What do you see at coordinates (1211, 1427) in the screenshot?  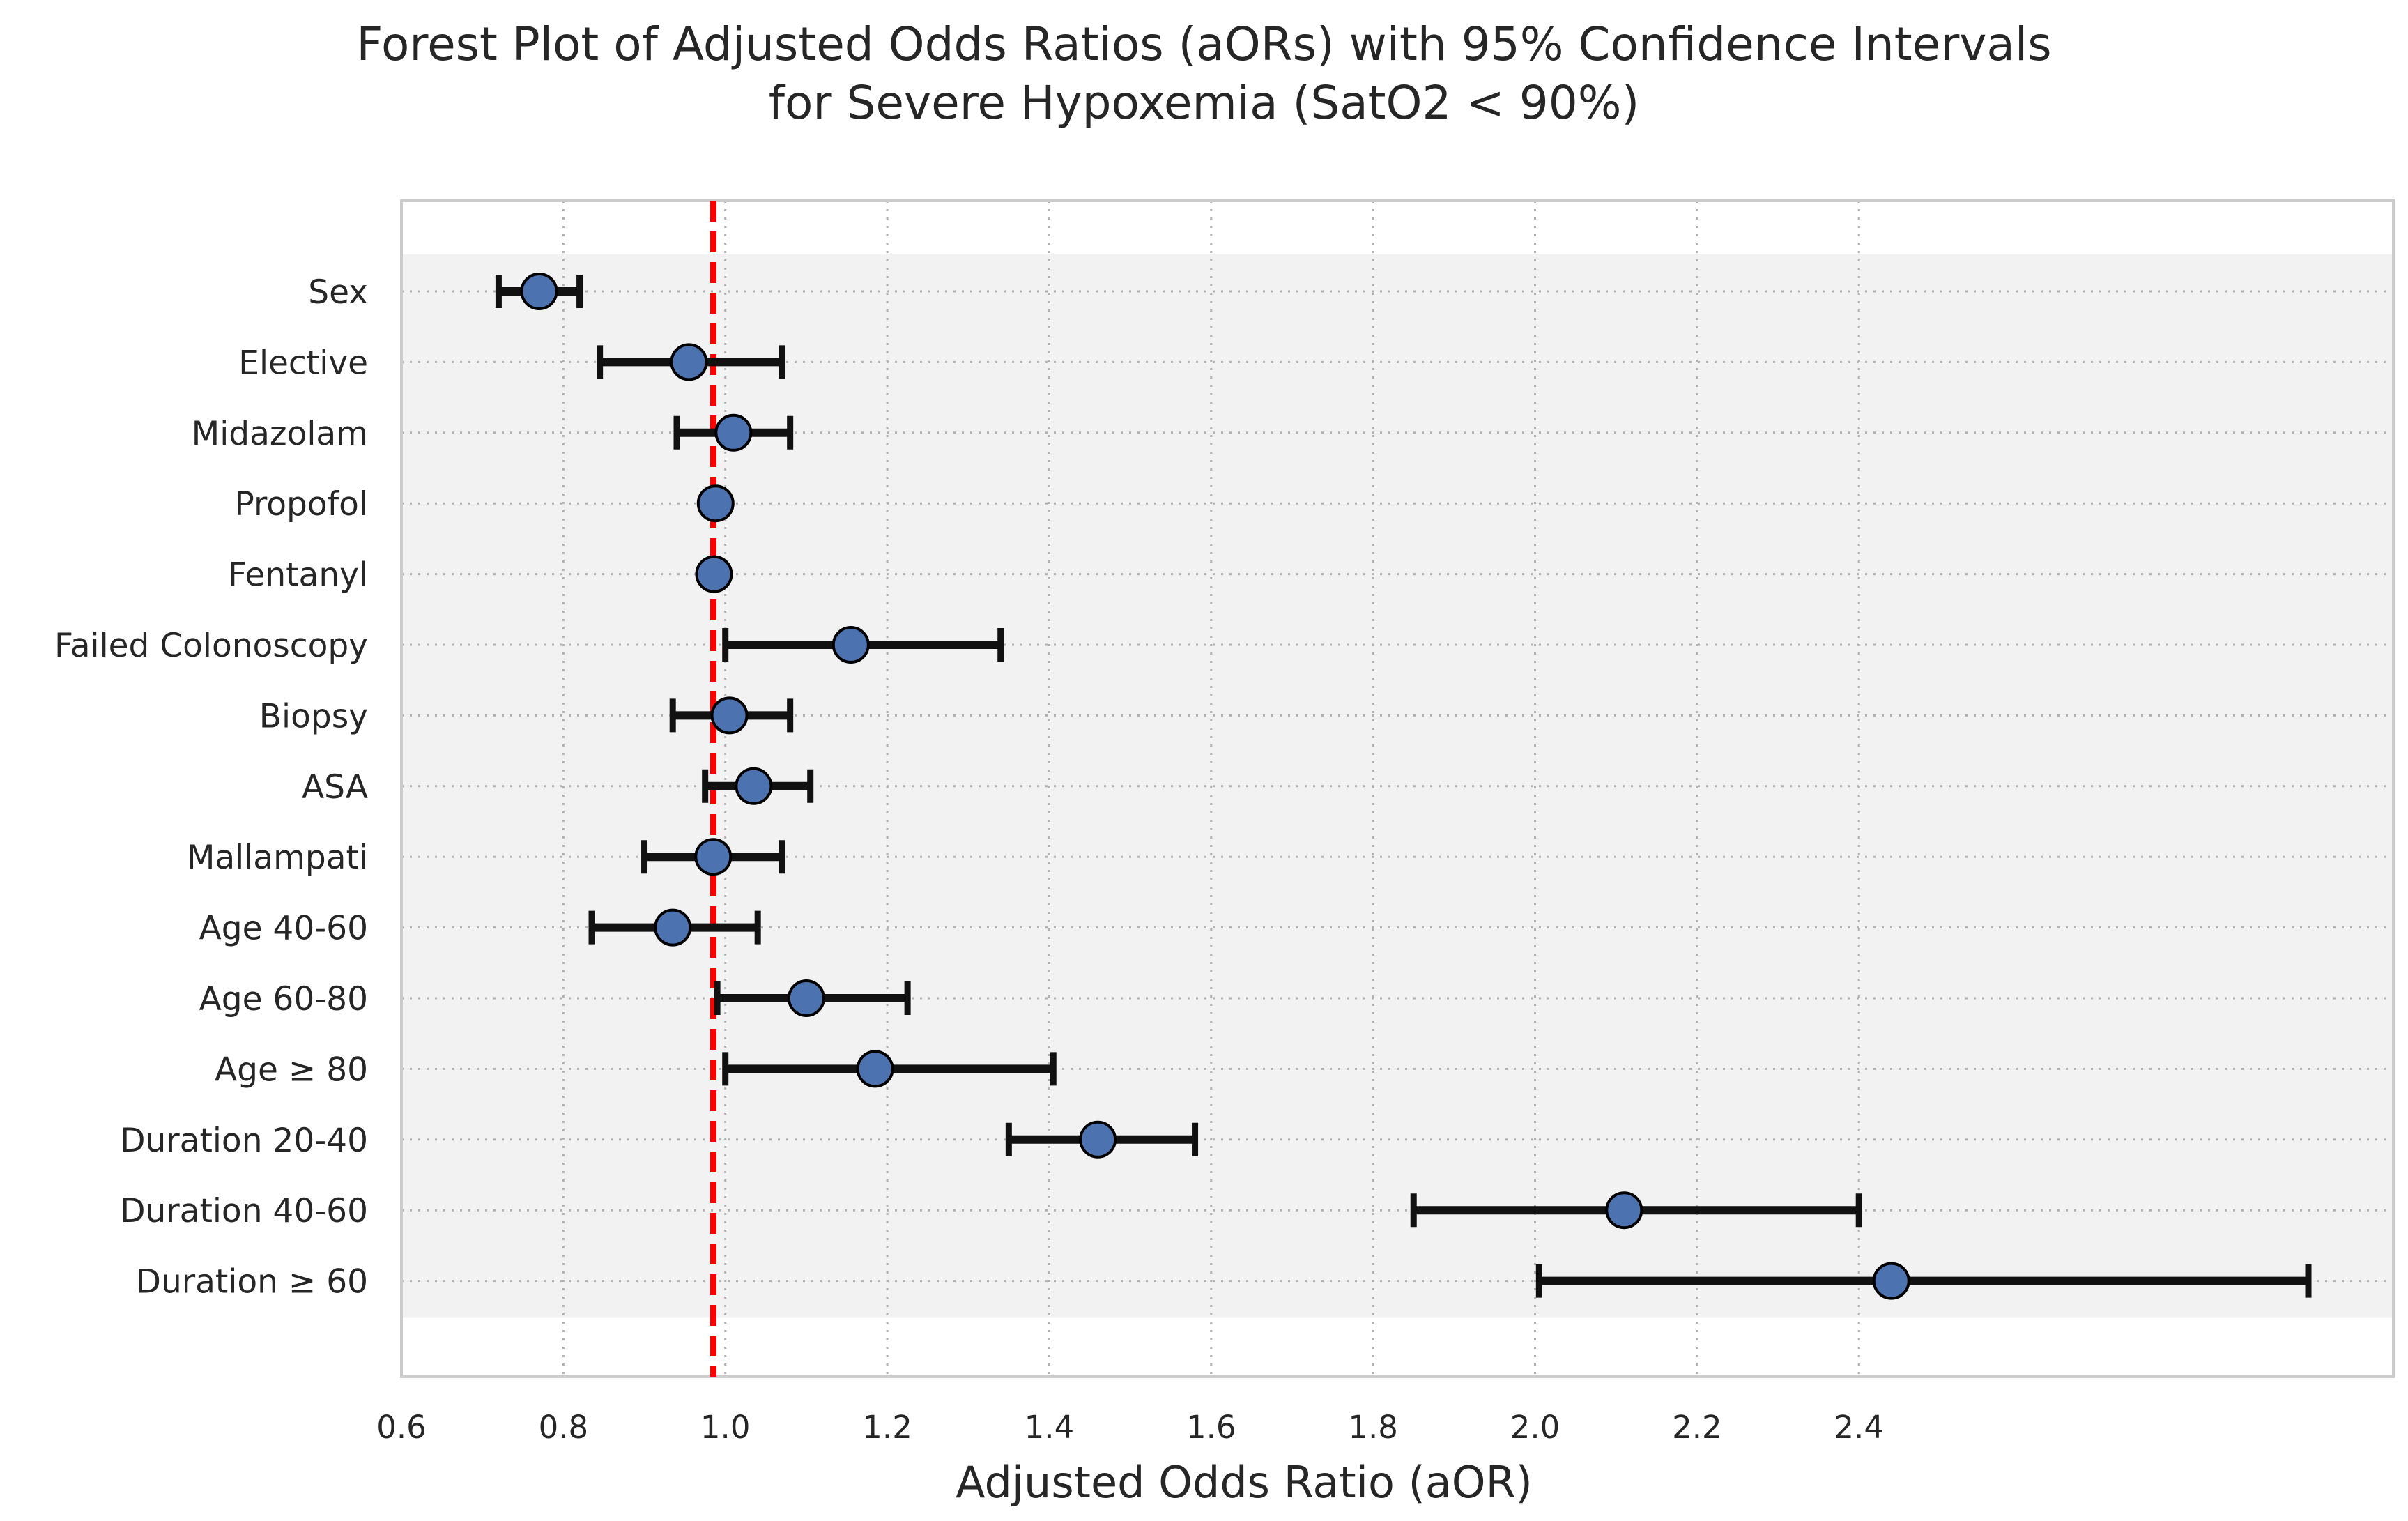 I see `x-tick-label-5: 1.6` at bounding box center [1211, 1427].